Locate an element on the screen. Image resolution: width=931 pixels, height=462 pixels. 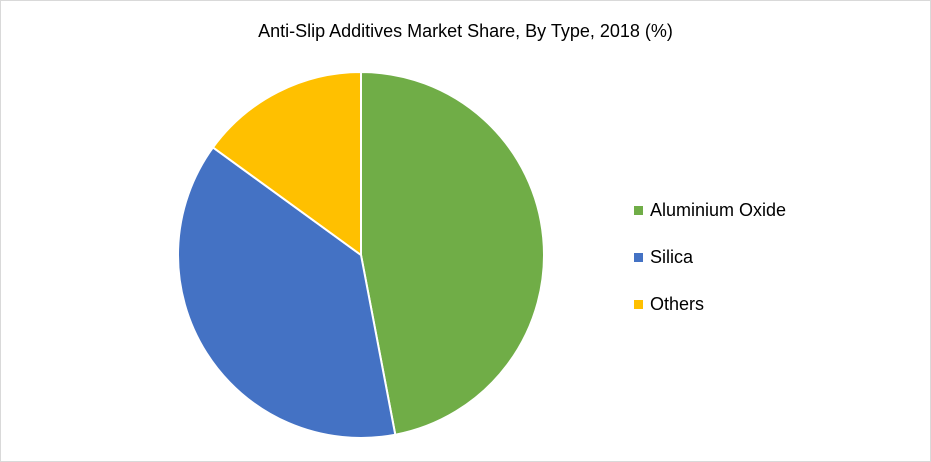
legend: Aluminium Oxide Silica Others is located at coordinates (710, 257).